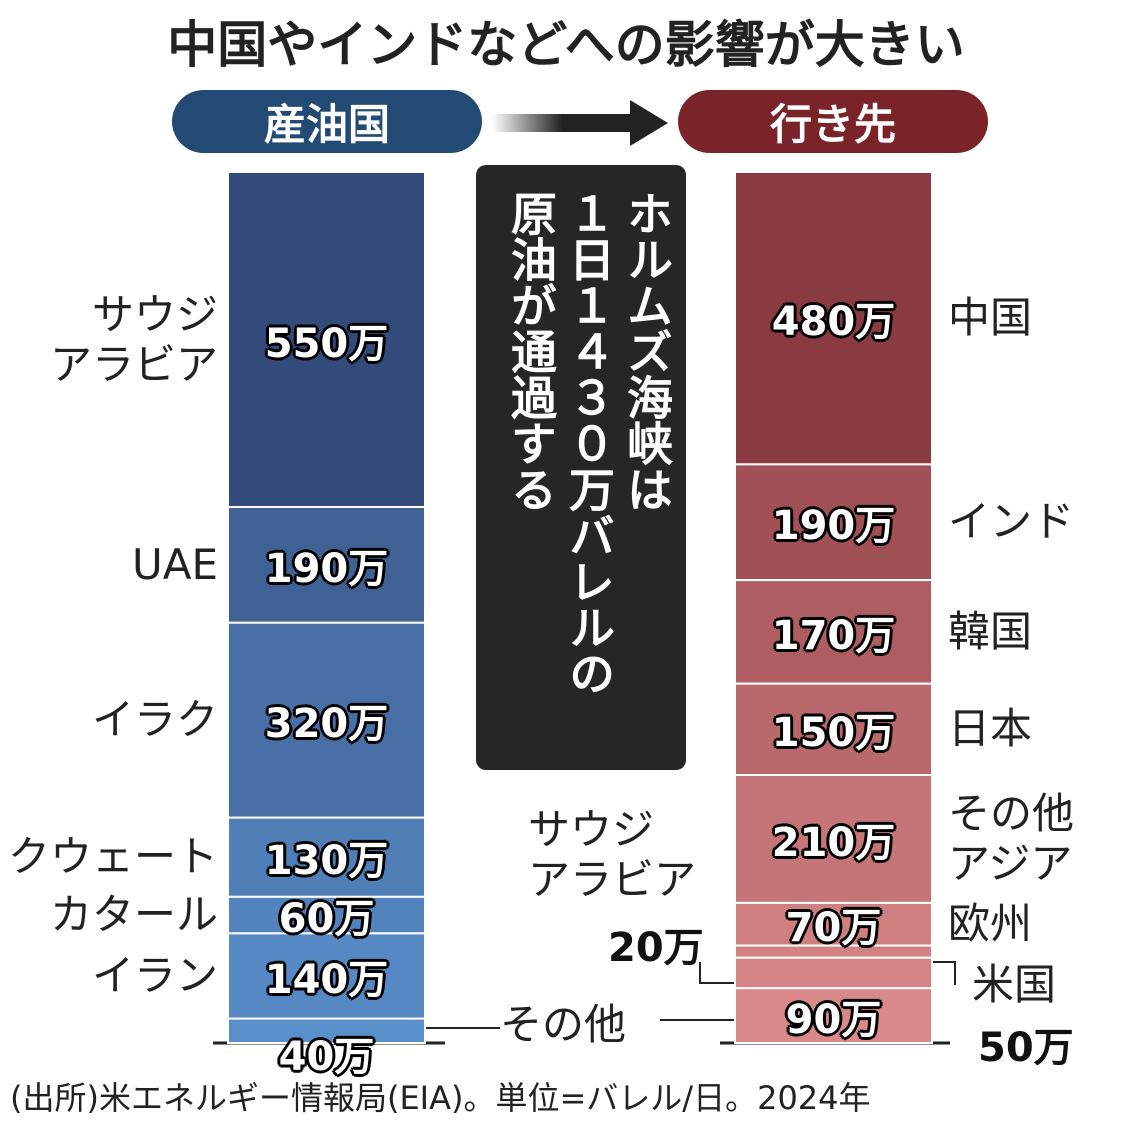 The height and width of the screenshot is (1132, 1132). I want to click on category-label: カタール, so click(133, 915).